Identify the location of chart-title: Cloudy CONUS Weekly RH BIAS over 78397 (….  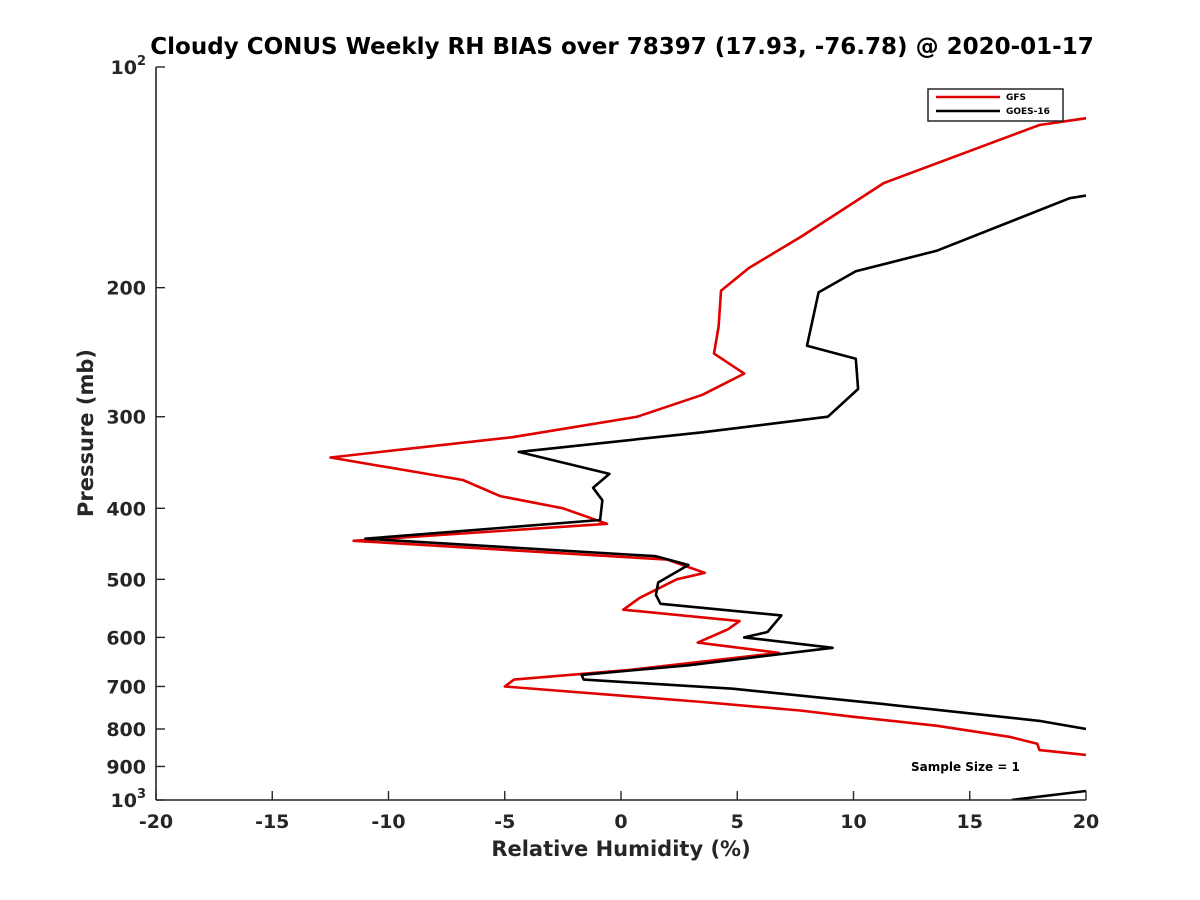
(621, 47).